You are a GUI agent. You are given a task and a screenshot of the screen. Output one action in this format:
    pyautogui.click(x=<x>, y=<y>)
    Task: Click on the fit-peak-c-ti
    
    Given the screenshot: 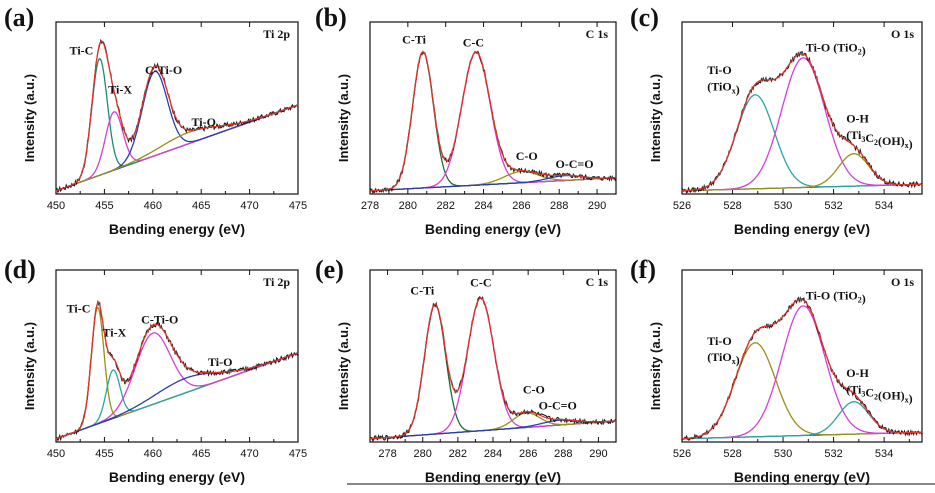 What is the action you would take?
    pyautogui.click(x=493, y=371)
    